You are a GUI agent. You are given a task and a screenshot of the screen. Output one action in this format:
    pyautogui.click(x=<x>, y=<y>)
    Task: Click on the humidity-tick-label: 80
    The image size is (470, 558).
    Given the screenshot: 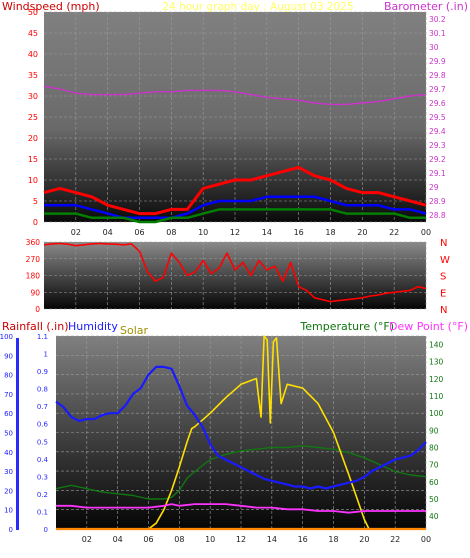 What is the action you would take?
    pyautogui.click(x=8, y=376)
    